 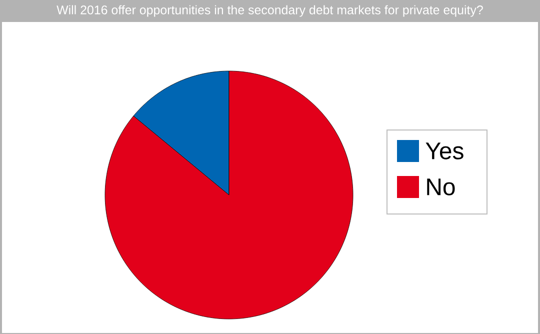 What do you see at coordinates (445, 151) in the screenshot?
I see `legend-label: Yes` at bounding box center [445, 151].